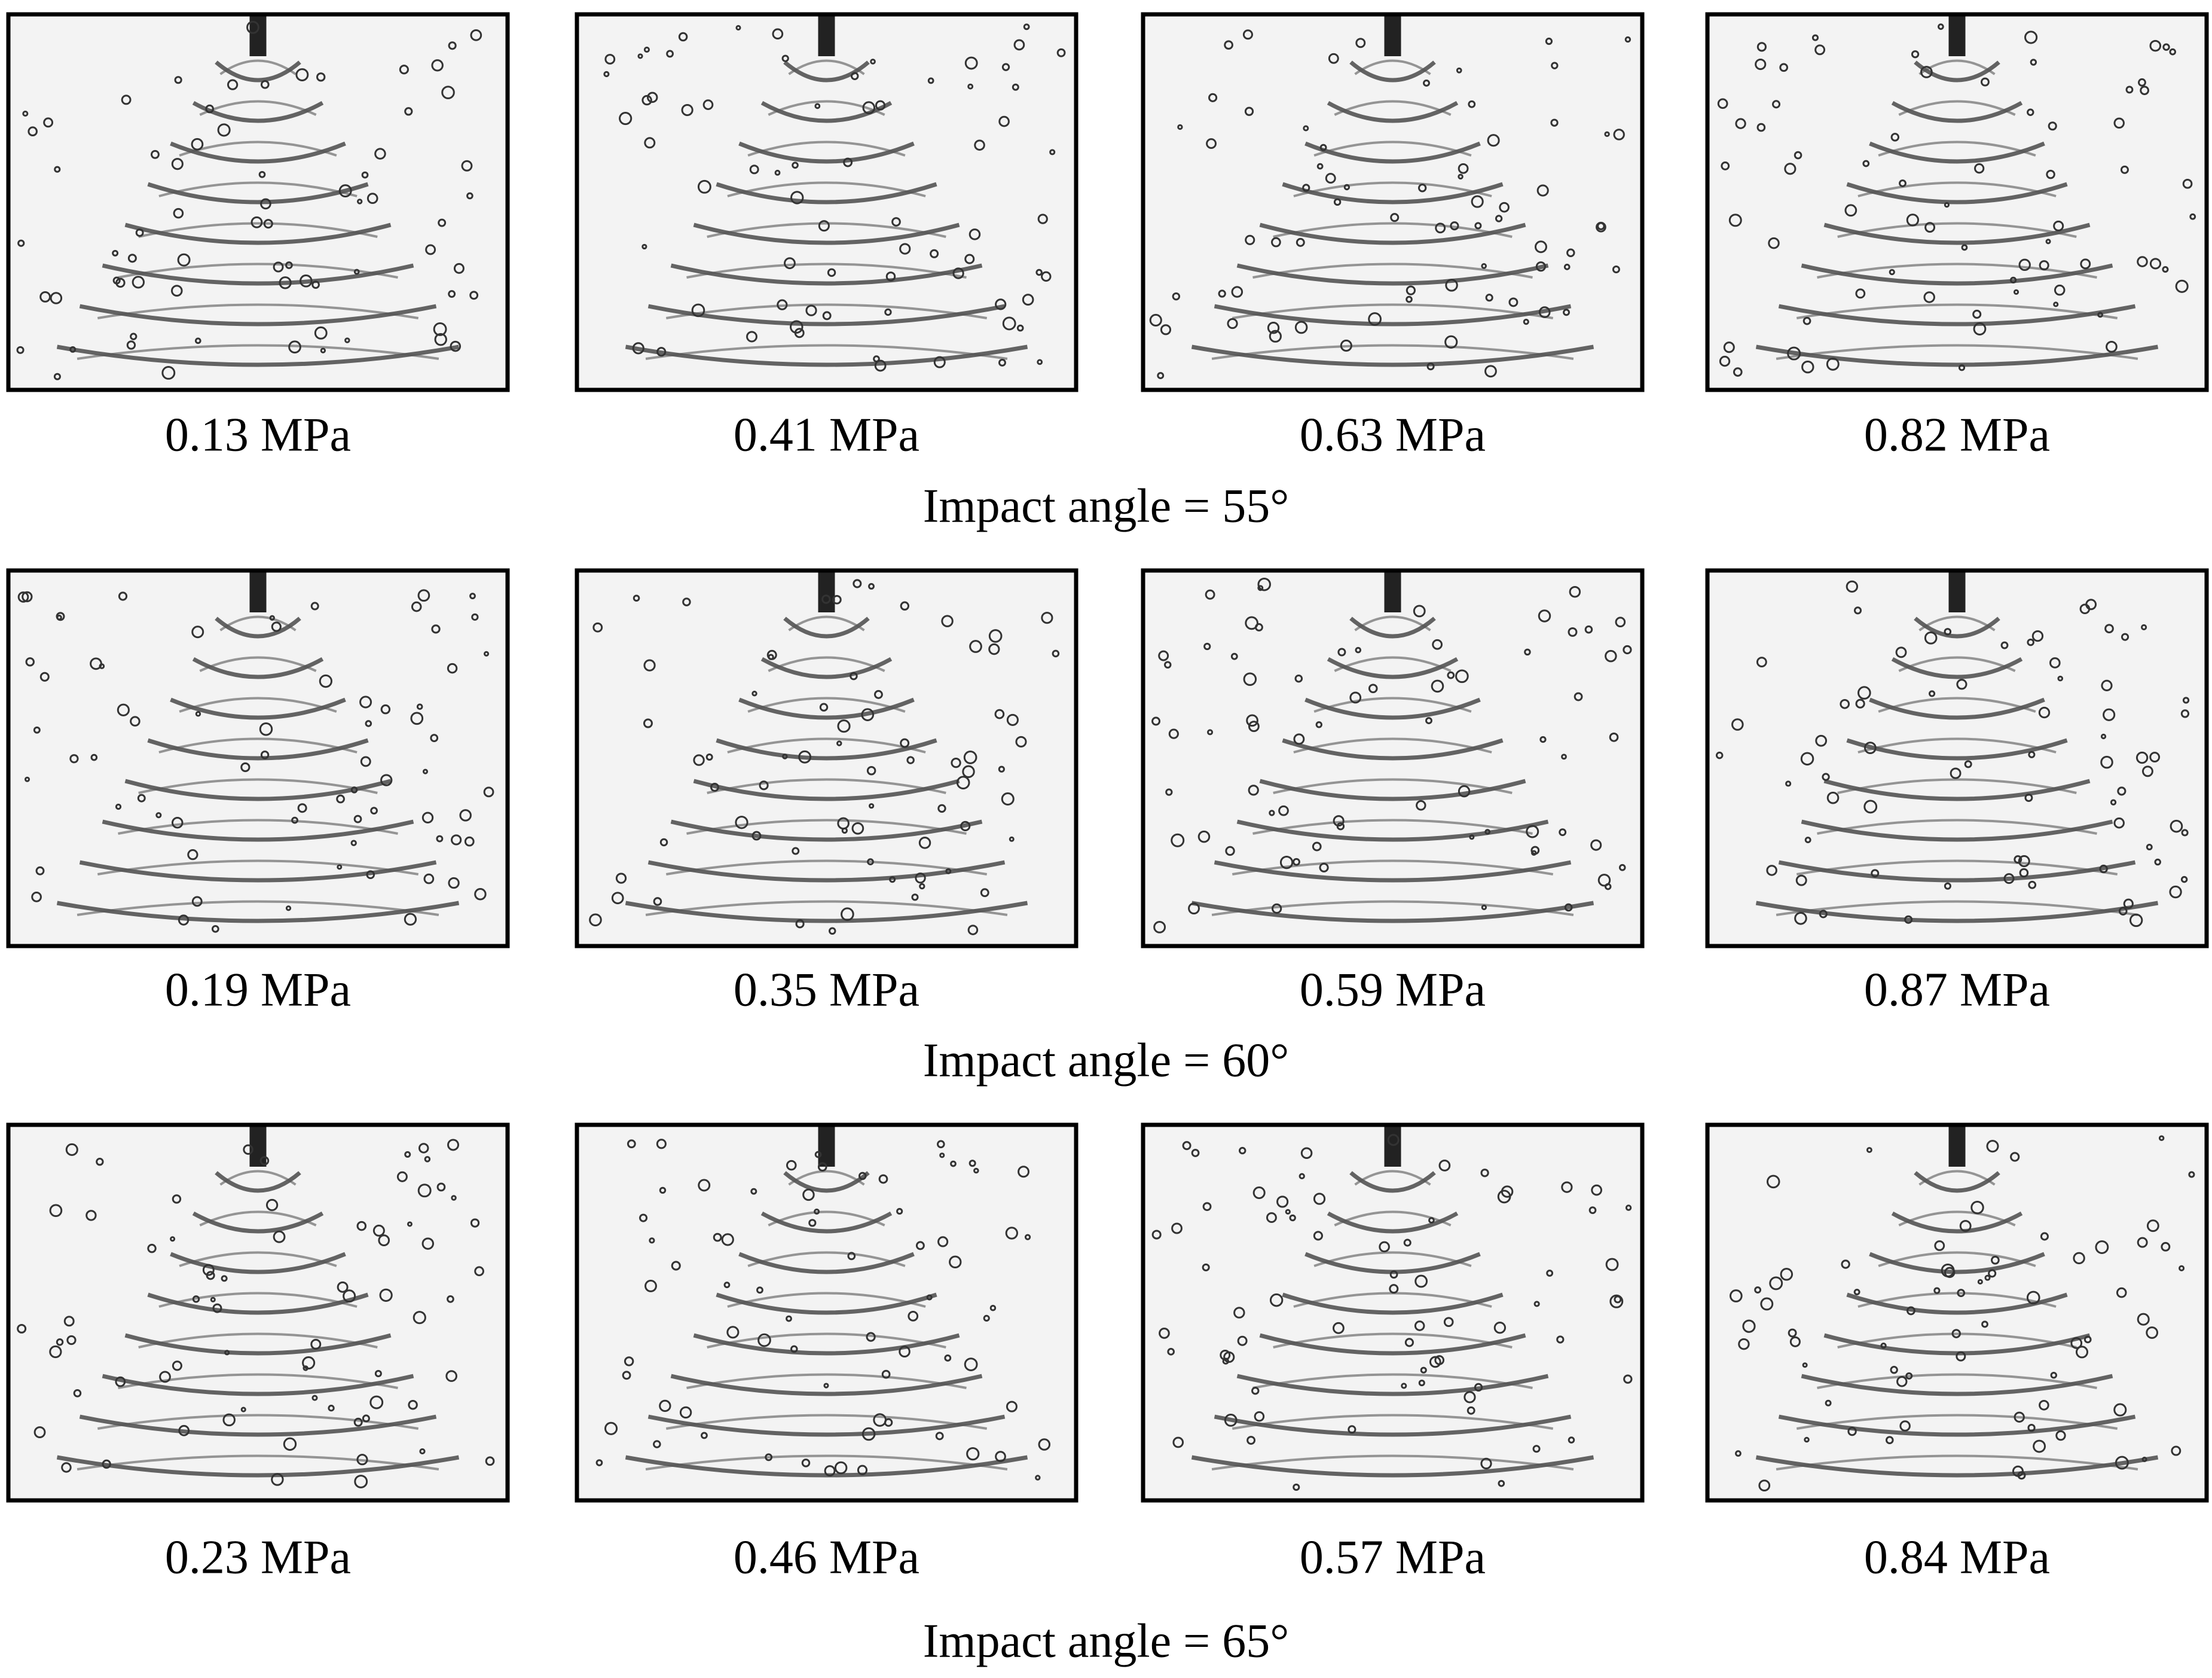 This screenshot has width=2212, height=1678. Describe the element at coordinates (1957, 591) in the screenshot. I see `nozzle` at that location.